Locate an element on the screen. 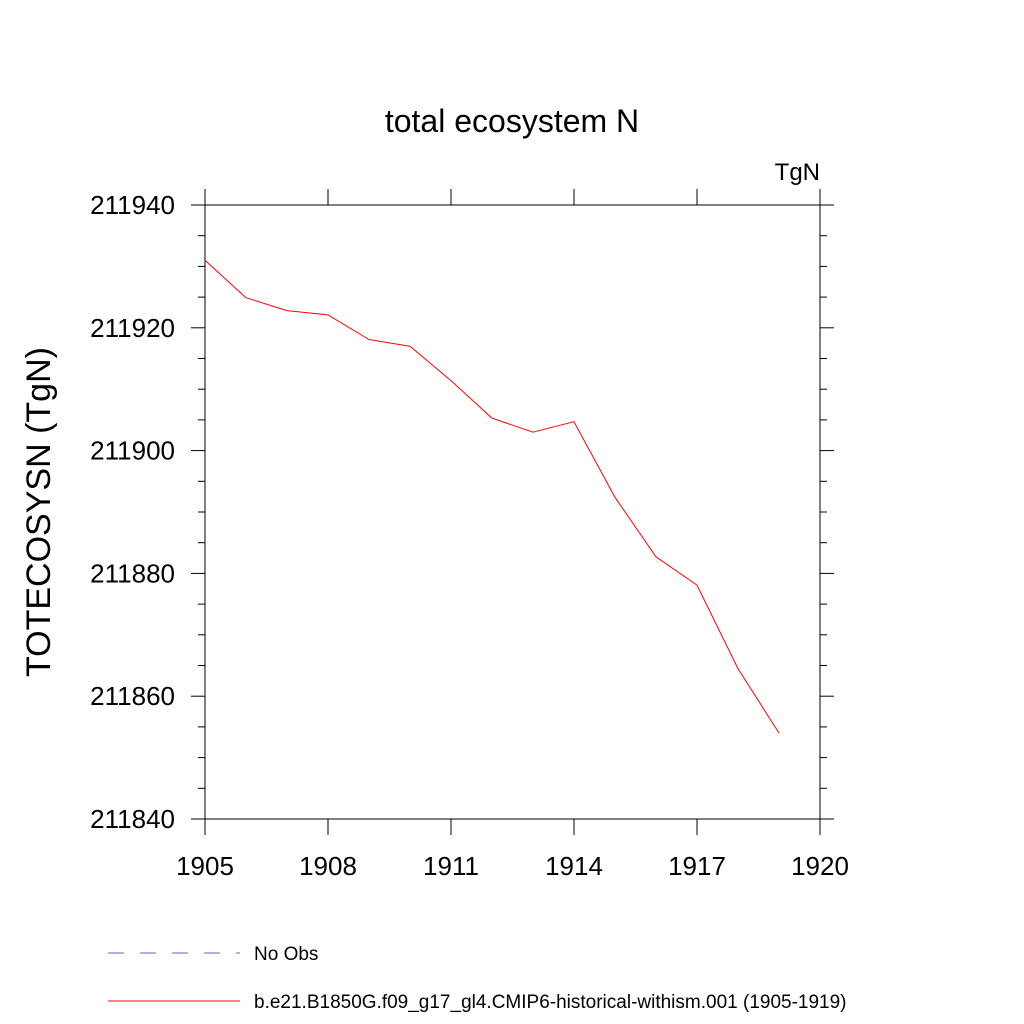 This screenshot has width=1024, height=1024. x-tick-label: 1920 is located at coordinates (820, 866).